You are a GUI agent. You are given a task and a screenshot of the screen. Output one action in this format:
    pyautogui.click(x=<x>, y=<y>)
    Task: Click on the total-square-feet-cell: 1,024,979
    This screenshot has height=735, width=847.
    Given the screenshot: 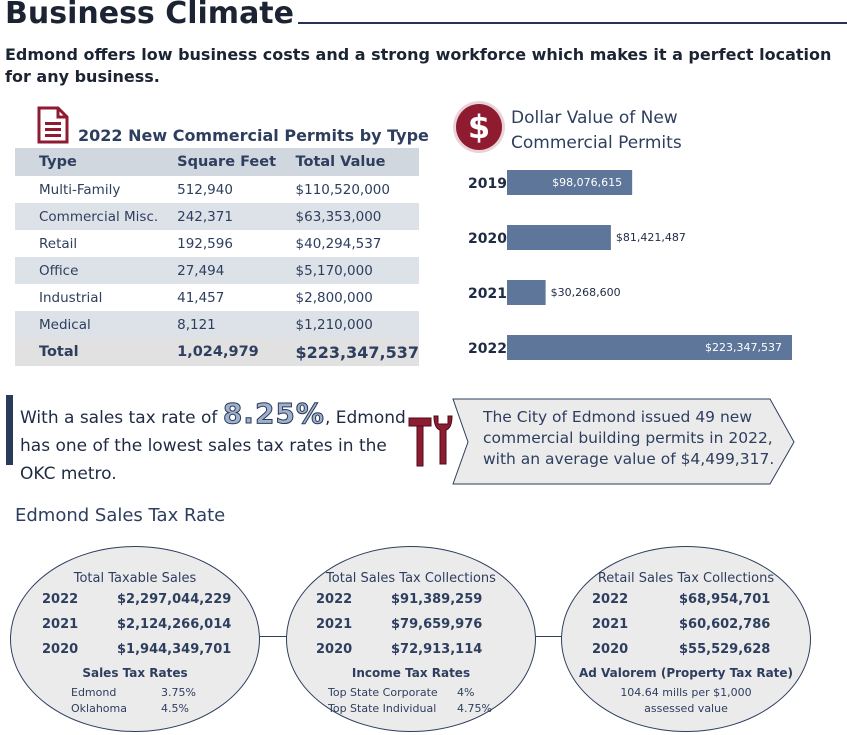 What is the action you would take?
    pyautogui.click(x=236, y=352)
    